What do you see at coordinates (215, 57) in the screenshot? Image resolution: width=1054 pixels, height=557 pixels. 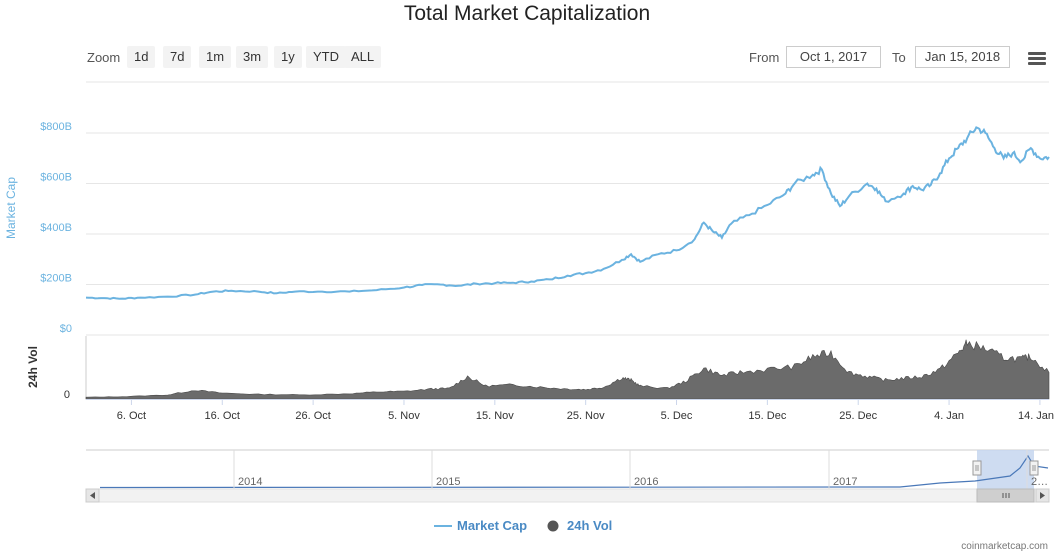 I see `zoom-1m-button: 1m` at bounding box center [215, 57].